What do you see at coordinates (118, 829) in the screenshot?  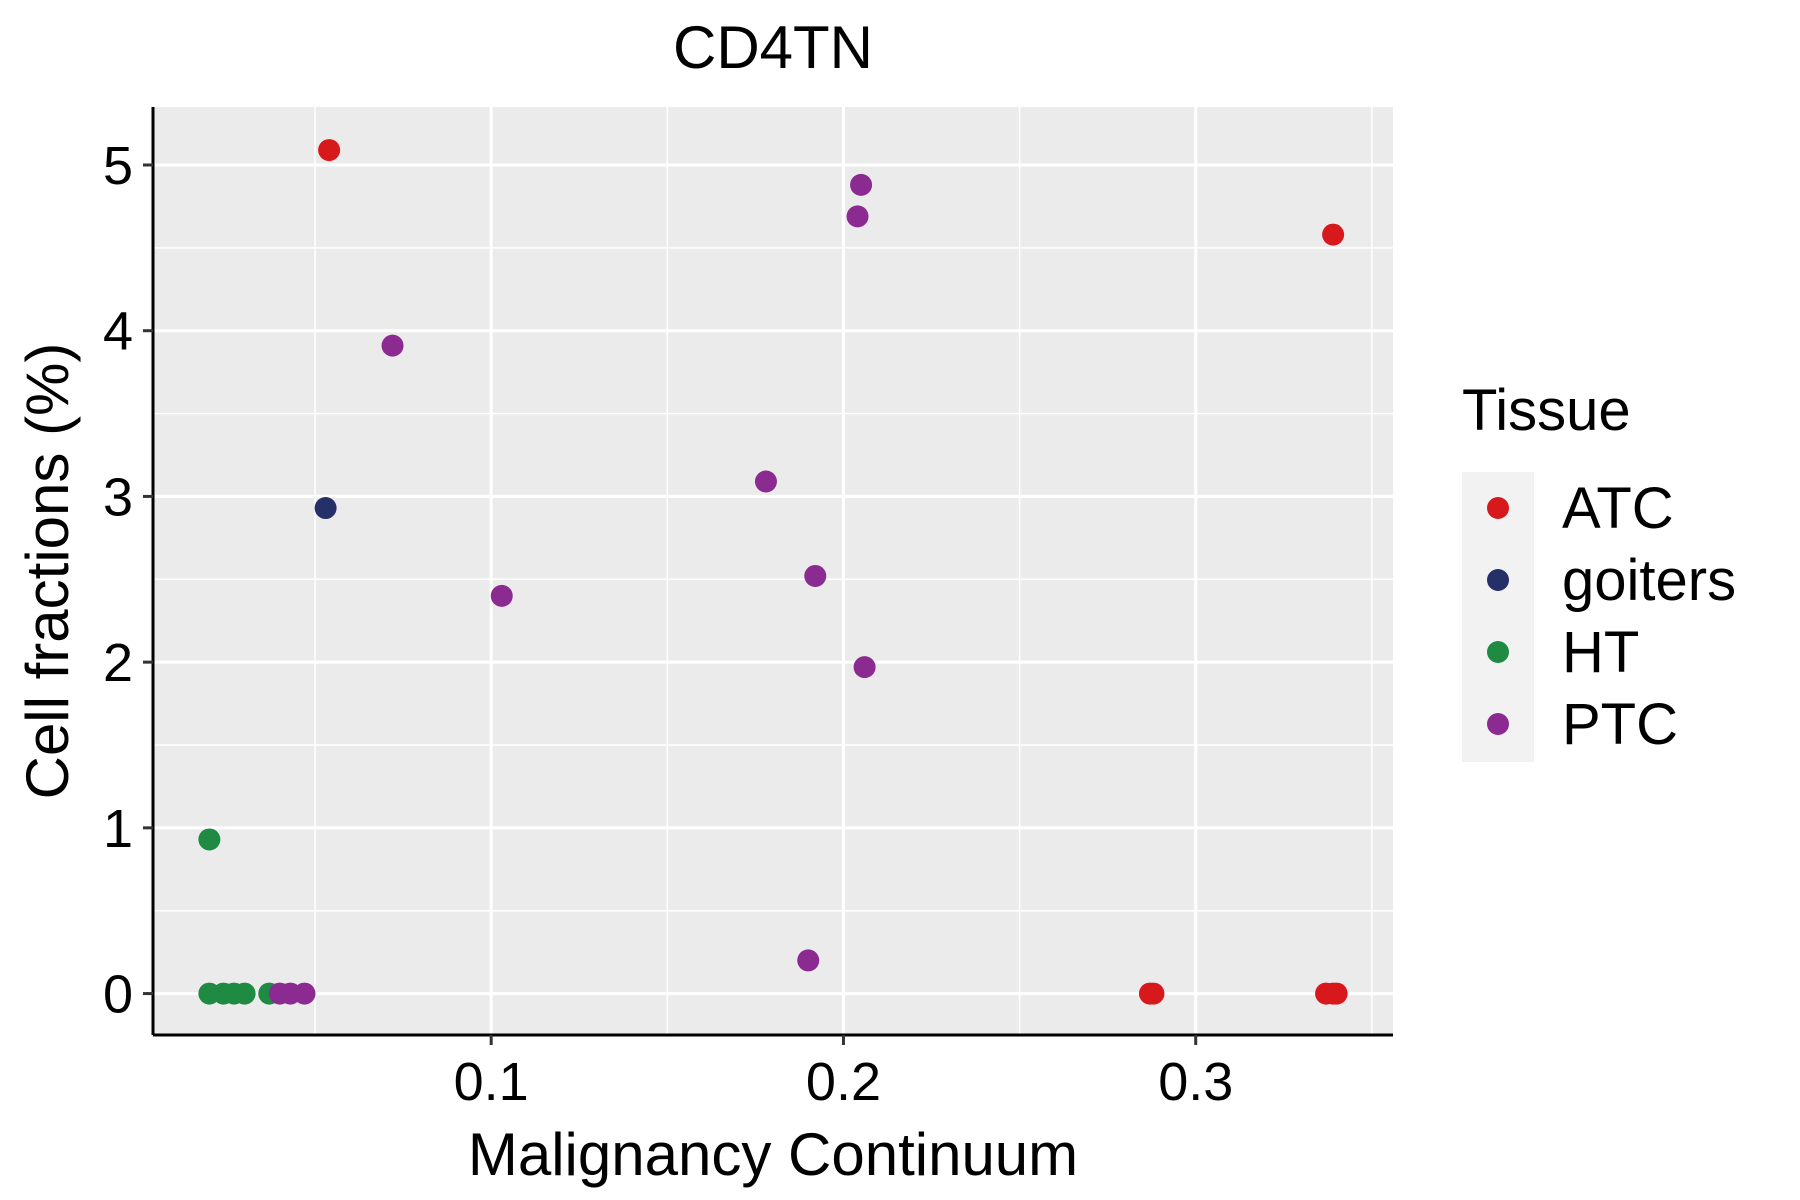 I see `y-tick-label: 1` at bounding box center [118, 829].